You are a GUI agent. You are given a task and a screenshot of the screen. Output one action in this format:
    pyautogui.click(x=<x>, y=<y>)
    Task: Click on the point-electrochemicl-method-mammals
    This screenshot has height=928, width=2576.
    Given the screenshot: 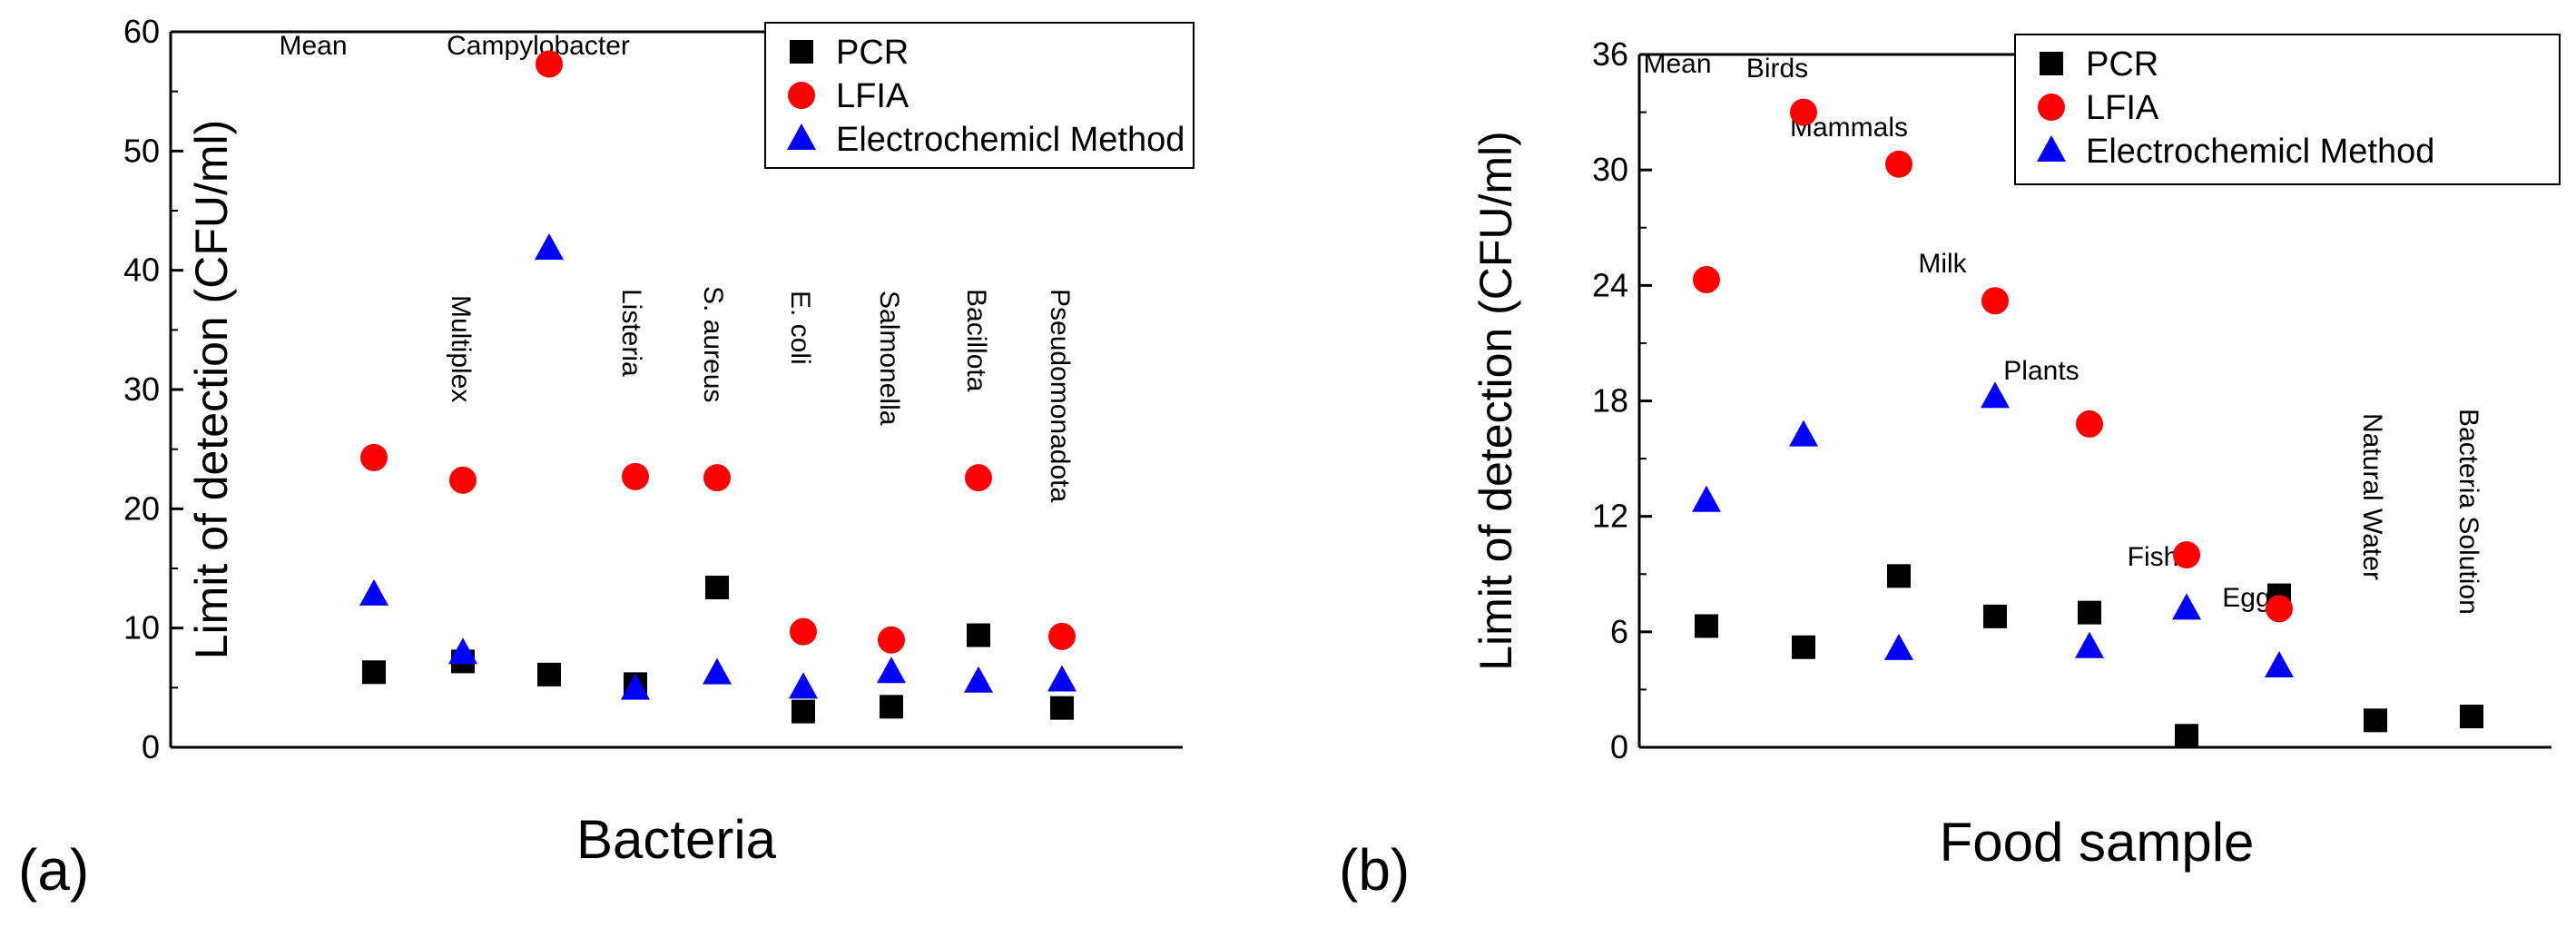 What is the action you would take?
    pyautogui.click(x=1898, y=646)
    